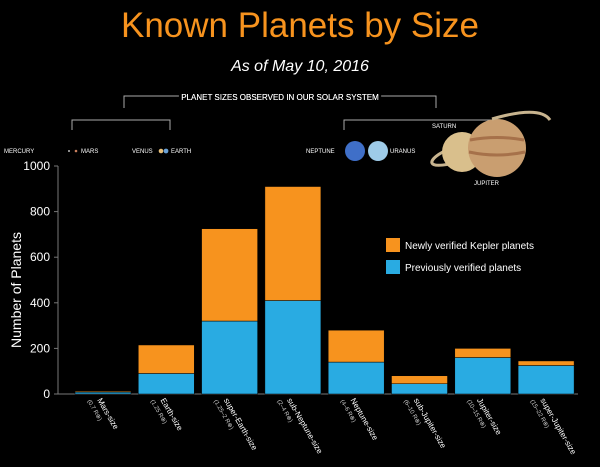  Describe the element at coordinates (40, 257) in the screenshot. I see `y-tick-label: 600` at that location.